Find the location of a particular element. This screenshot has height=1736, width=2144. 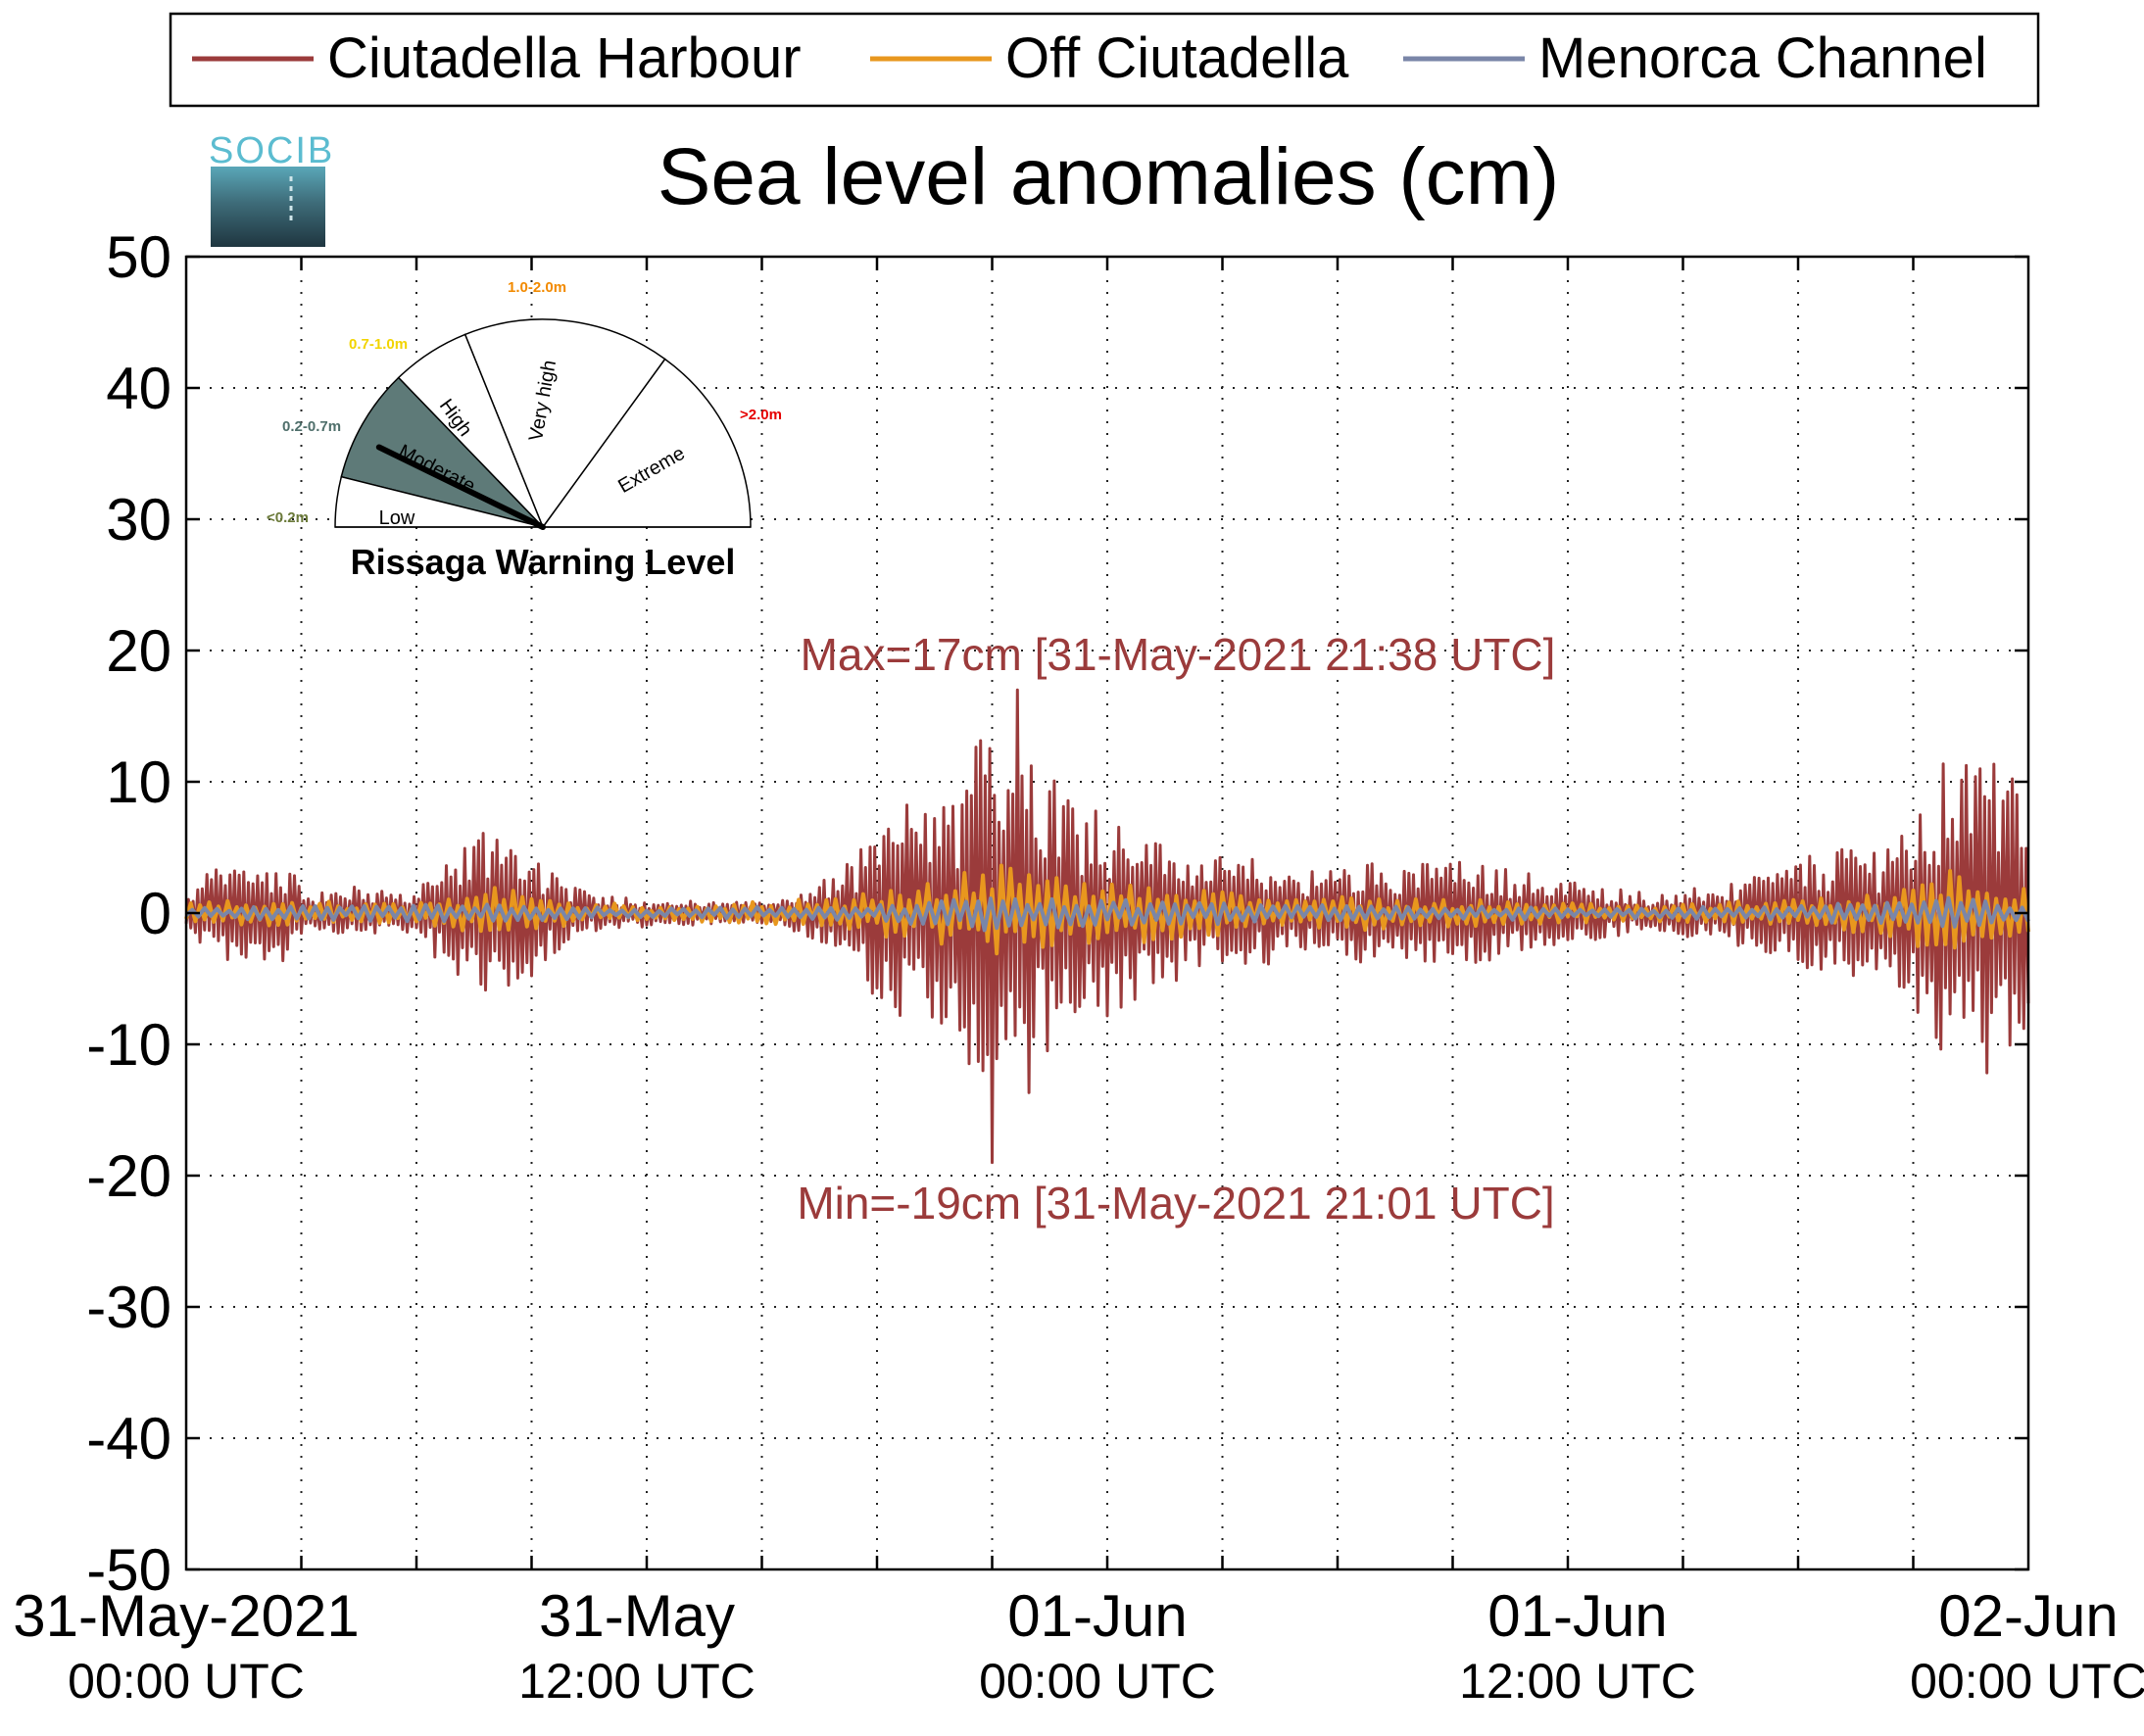

y-tick-label: -10 is located at coordinates (128, 1045).